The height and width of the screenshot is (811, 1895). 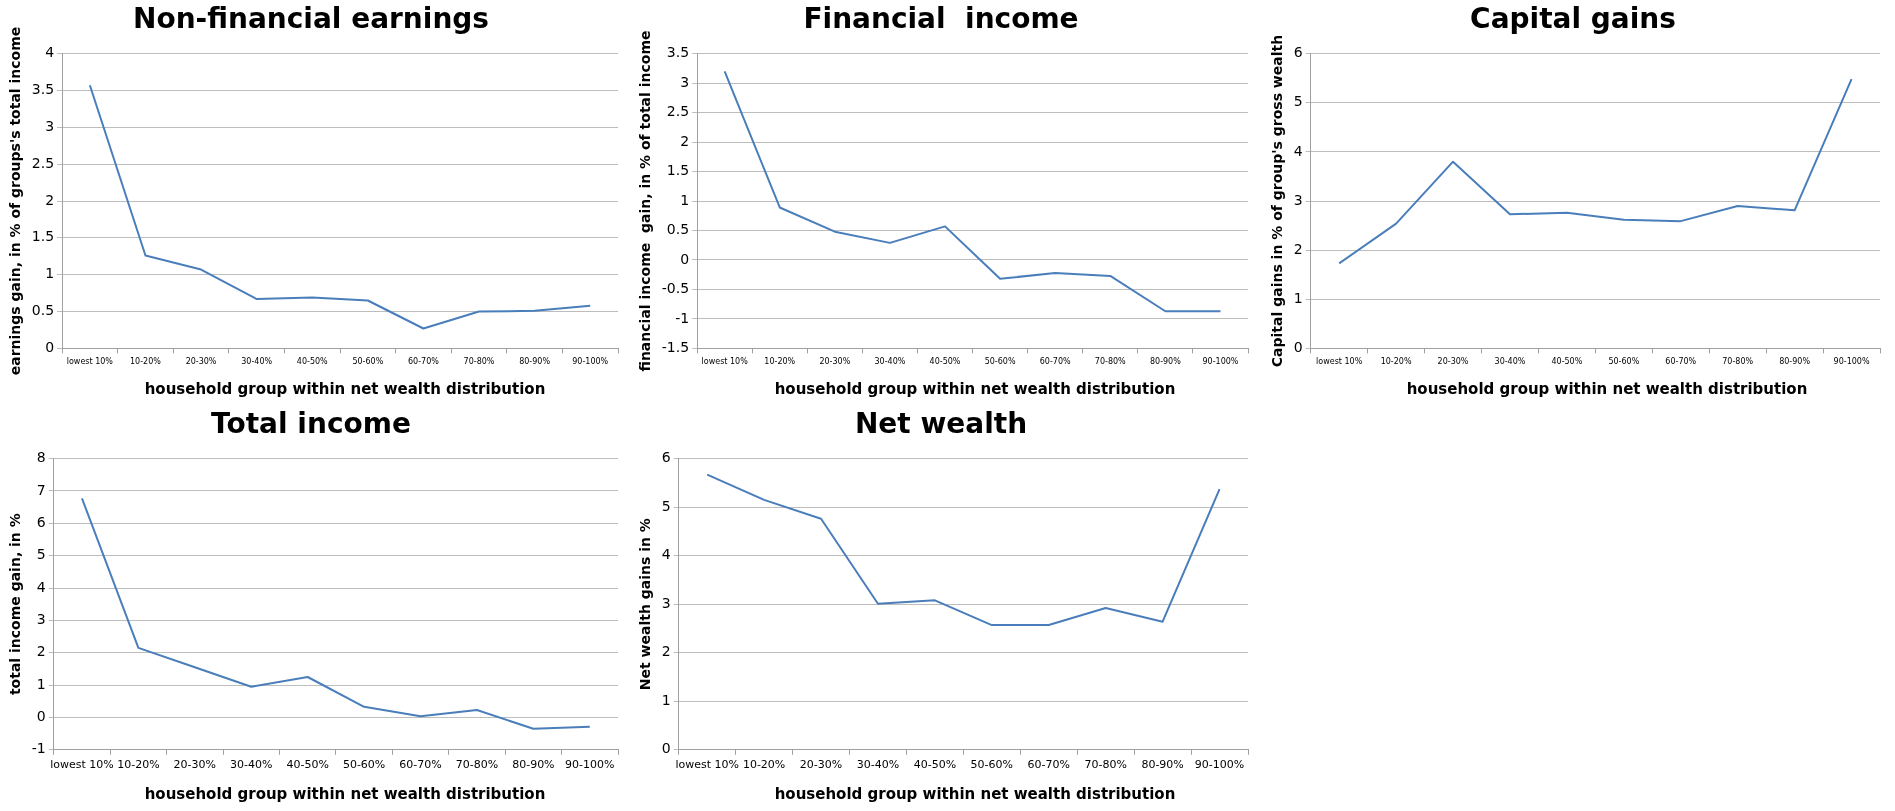 I want to click on y-axis-title: financial income gain, in % of total income, so click(x=645, y=201).